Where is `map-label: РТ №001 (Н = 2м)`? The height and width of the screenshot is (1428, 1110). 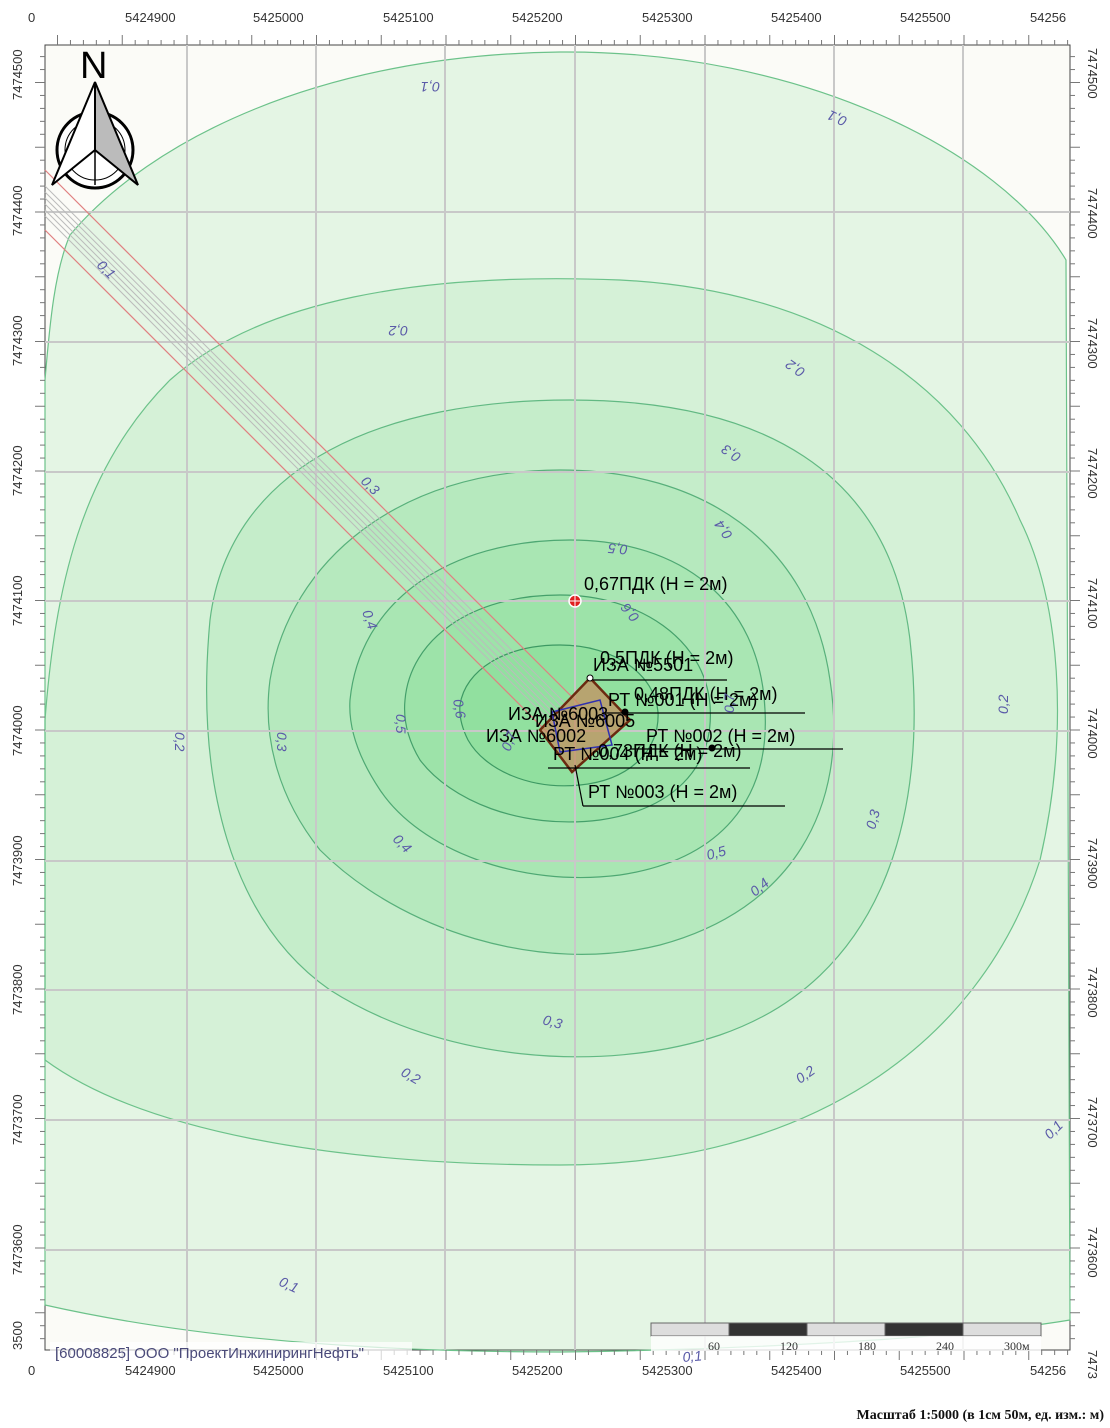
map-label: РТ №001 (Н = 2м) is located at coordinates (682, 700).